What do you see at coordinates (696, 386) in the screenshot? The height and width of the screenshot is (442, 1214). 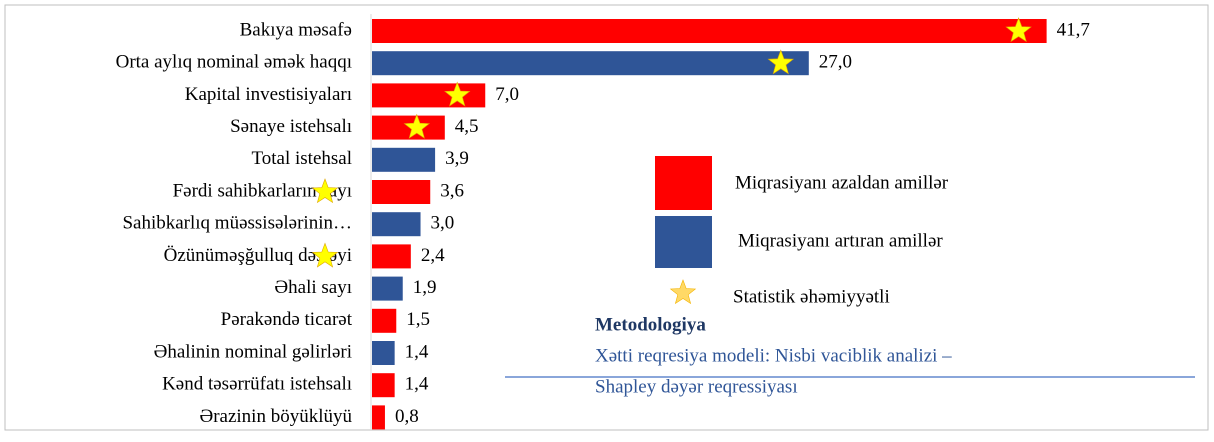 I see `methodology-text: Shapley dəyər reqressiyası` at bounding box center [696, 386].